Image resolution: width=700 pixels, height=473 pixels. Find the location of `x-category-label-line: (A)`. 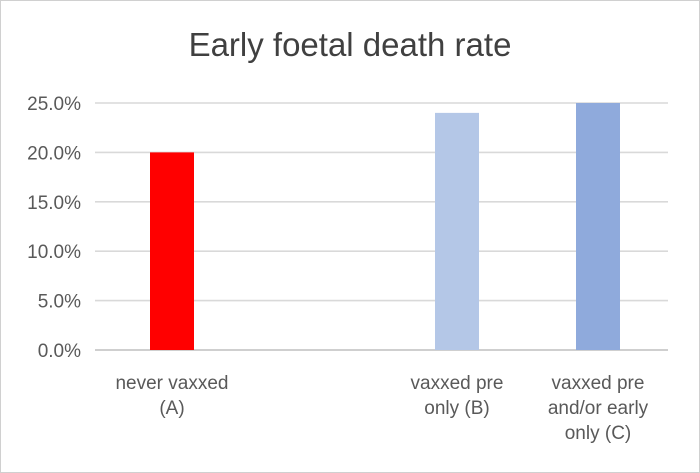

x-category-label-line: (A) is located at coordinates (171, 408).